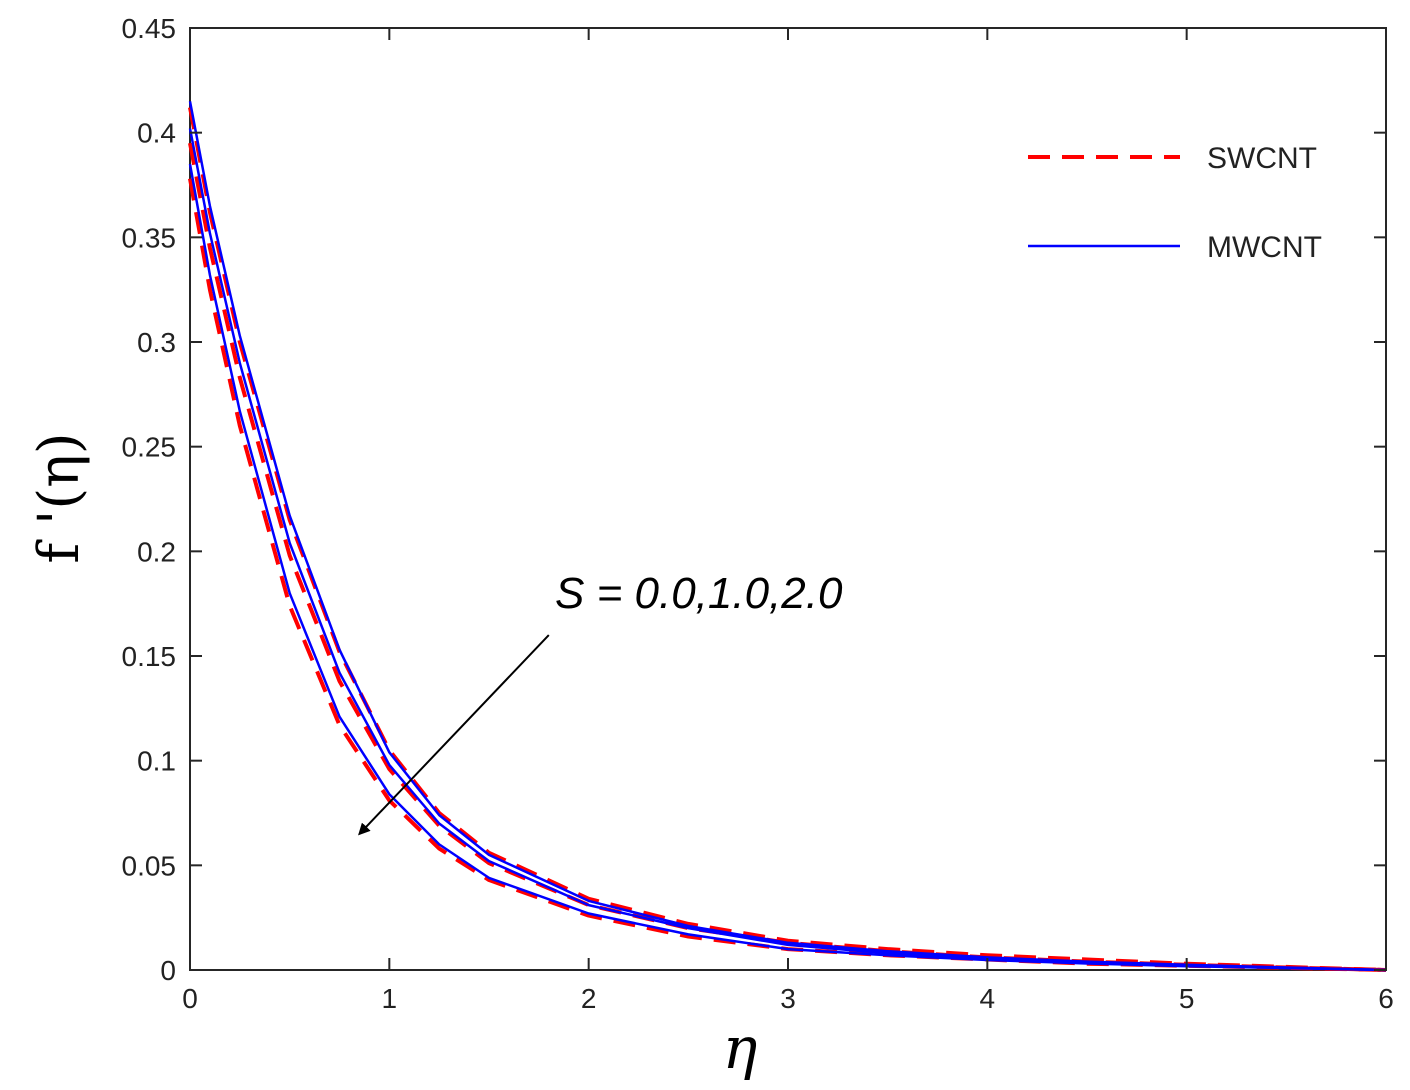  I want to click on y-tick-label: 0.1, so click(156, 761).